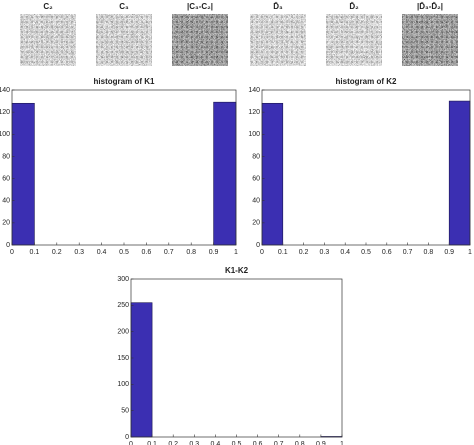  Describe the element at coordinates (354, 6) in the screenshot. I see `image-label: D̄₂` at that location.